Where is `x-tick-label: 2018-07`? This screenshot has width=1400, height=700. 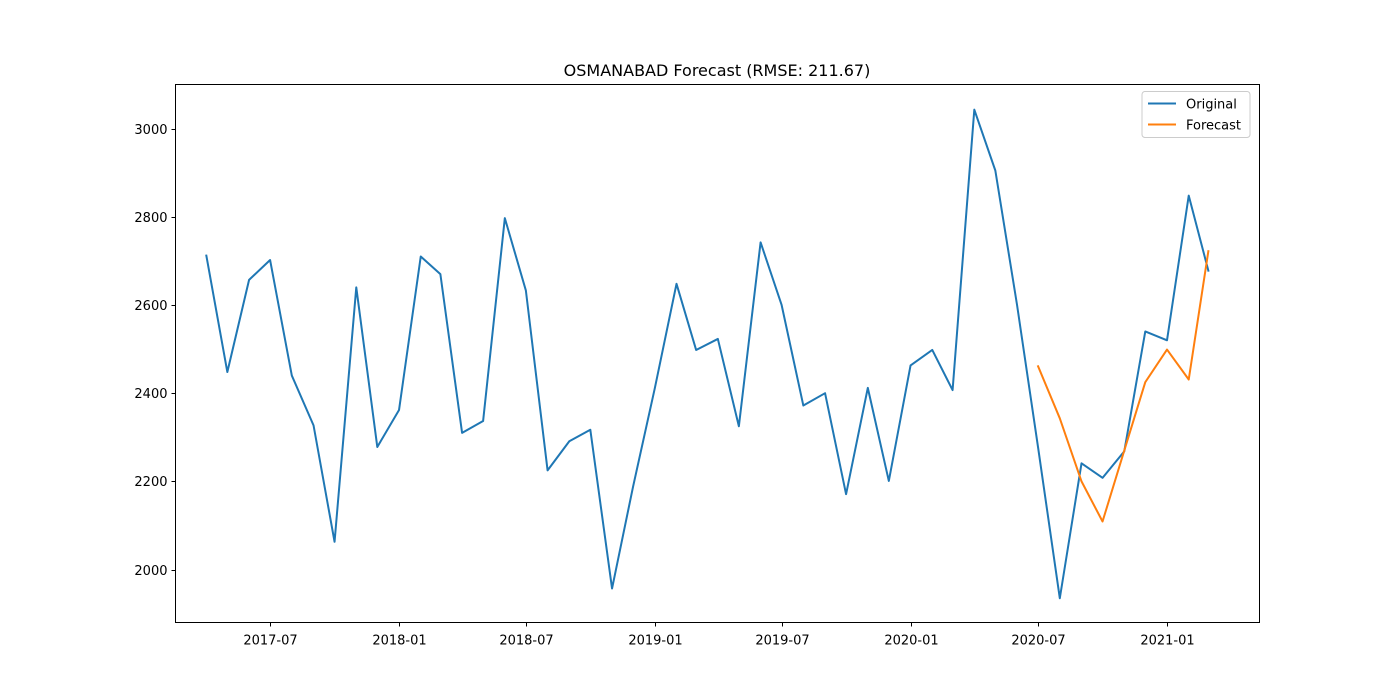
x-tick-label: 2018-07 is located at coordinates (526, 641).